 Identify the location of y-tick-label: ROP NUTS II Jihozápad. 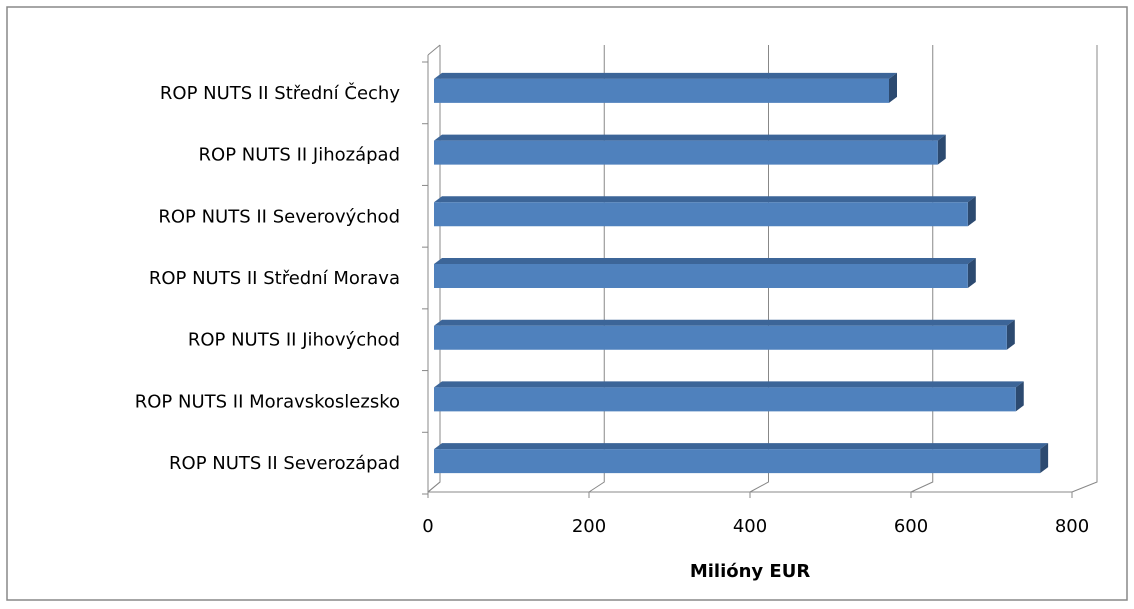
(299, 155).